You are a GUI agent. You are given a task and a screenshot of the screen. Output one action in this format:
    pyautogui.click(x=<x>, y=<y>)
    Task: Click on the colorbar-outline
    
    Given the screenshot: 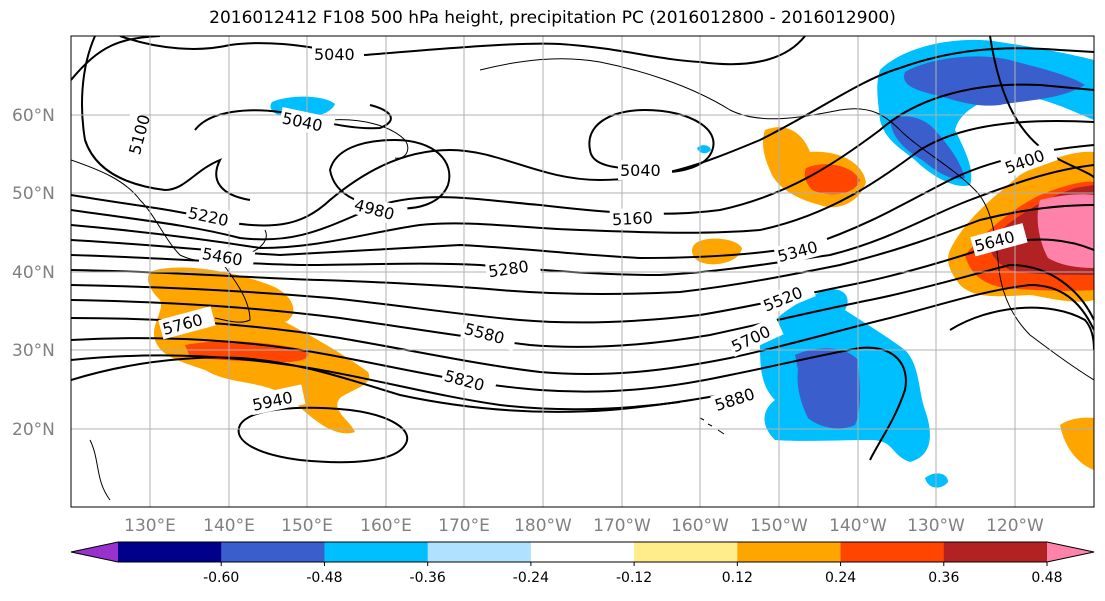 What is the action you would take?
    pyautogui.click(x=582, y=552)
    